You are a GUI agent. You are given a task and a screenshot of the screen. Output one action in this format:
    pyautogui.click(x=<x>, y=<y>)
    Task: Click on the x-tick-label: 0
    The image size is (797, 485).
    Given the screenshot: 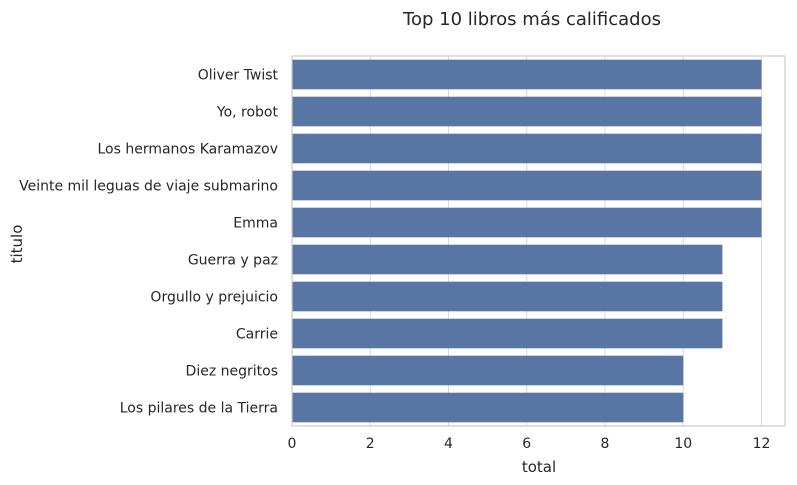 What is the action you would take?
    pyautogui.click(x=292, y=444)
    